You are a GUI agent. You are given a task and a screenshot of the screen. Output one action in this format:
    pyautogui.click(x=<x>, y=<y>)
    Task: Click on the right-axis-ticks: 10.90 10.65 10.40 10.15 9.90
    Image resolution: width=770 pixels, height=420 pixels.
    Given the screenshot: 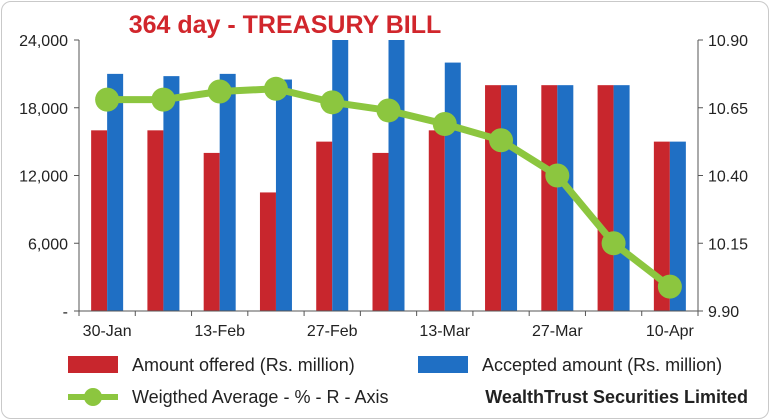 What is the action you would take?
    pyautogui.click(x=723, y=177)
    